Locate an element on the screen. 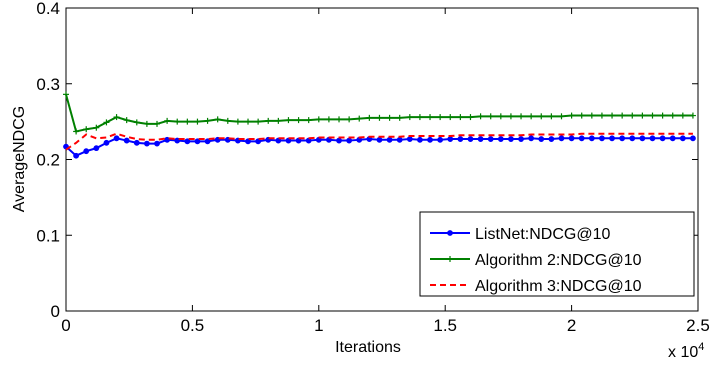 The width and height of the screenshot is (714, 366). y-tick-labels: 0 0.1 0.2 0.3 0.4 is located at coordinates (48, 160).